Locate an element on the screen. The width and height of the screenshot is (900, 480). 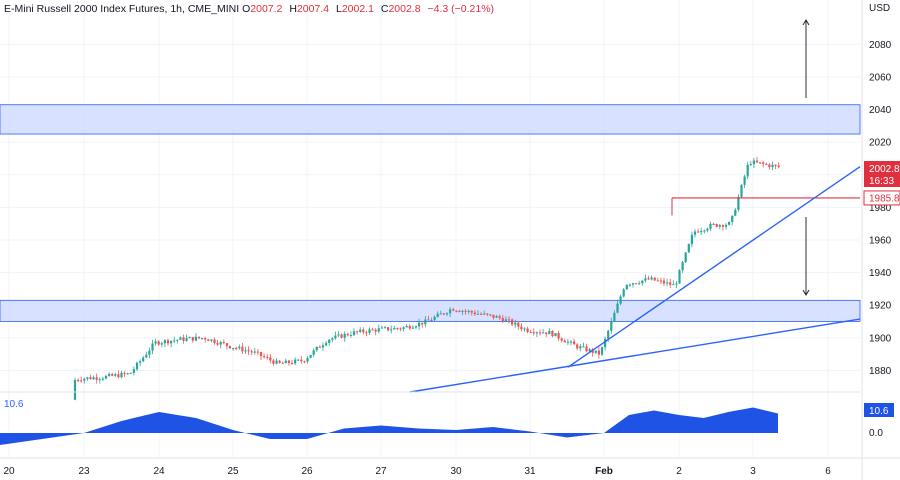
x-tick-label: 31 is located at coordinates (530, 471).